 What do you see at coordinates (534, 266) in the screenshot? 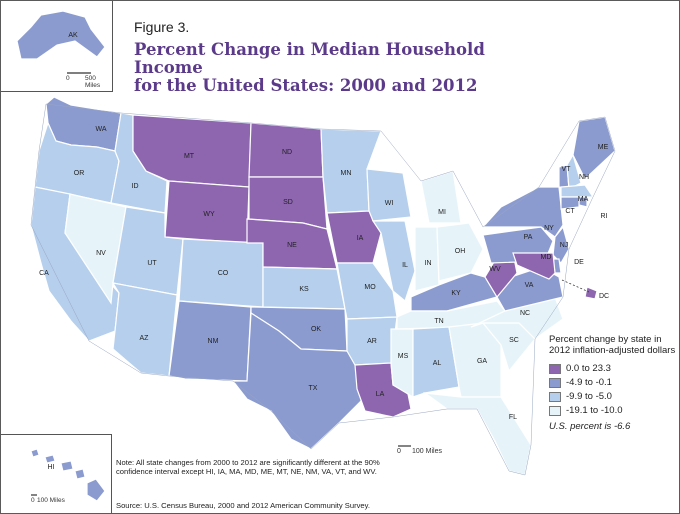
I see `state-md` at bounding box center [534, 266].